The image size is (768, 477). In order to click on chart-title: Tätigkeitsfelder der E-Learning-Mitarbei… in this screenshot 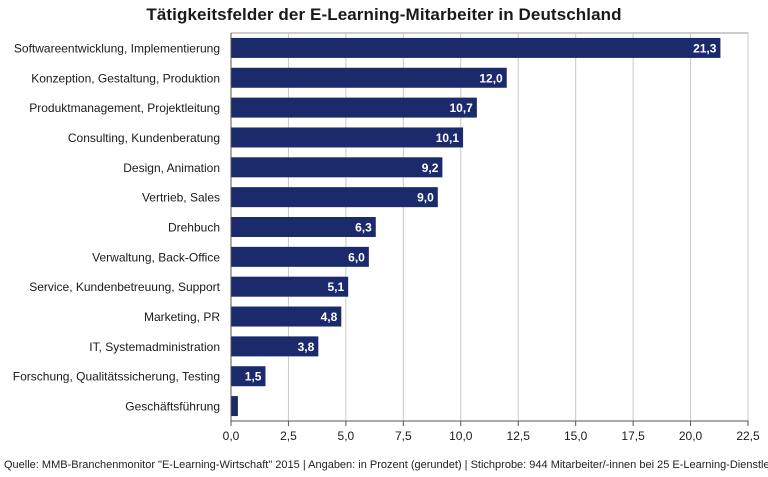, I will do `click(384, 14)`.